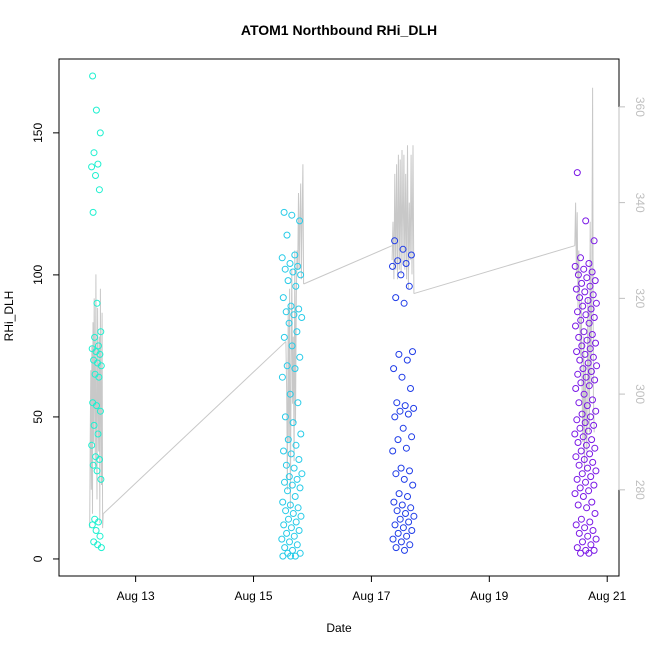 The width and height of the screenshot is (650, 650). What do you see at coordinates (9, 316) in the screenshot?
I see `y-axis-title: RHi_DLH` at bounding box center [9, 316].